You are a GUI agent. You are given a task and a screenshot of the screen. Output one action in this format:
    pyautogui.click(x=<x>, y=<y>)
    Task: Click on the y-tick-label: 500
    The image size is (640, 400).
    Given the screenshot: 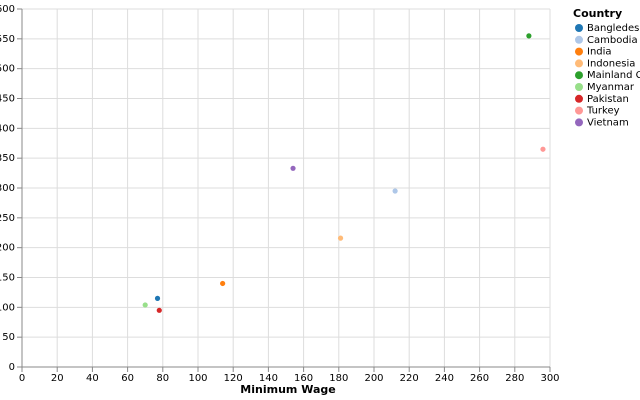 What is the action you would take?
    pyautogui.click(x=7, y=69)
    